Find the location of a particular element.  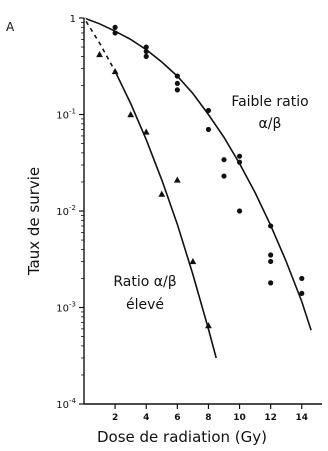

fit-curve-2-dash-gaps is located at coordinates (99, 44).